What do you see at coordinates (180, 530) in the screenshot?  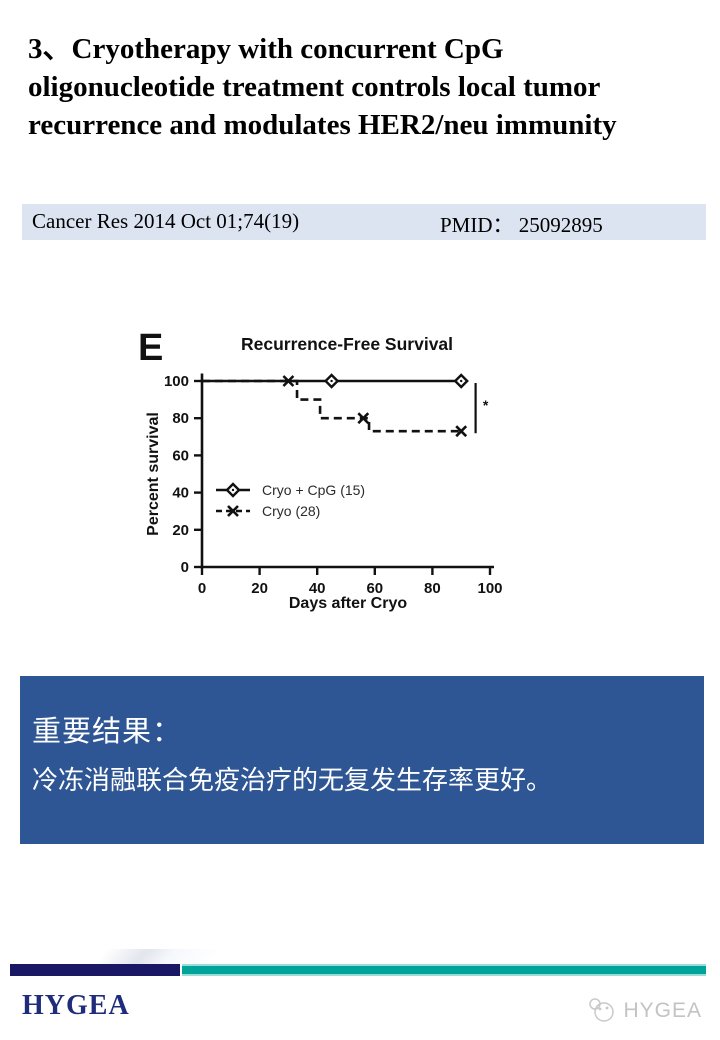 I see `y-tick-label: 20` at bounding box center [180, 530].